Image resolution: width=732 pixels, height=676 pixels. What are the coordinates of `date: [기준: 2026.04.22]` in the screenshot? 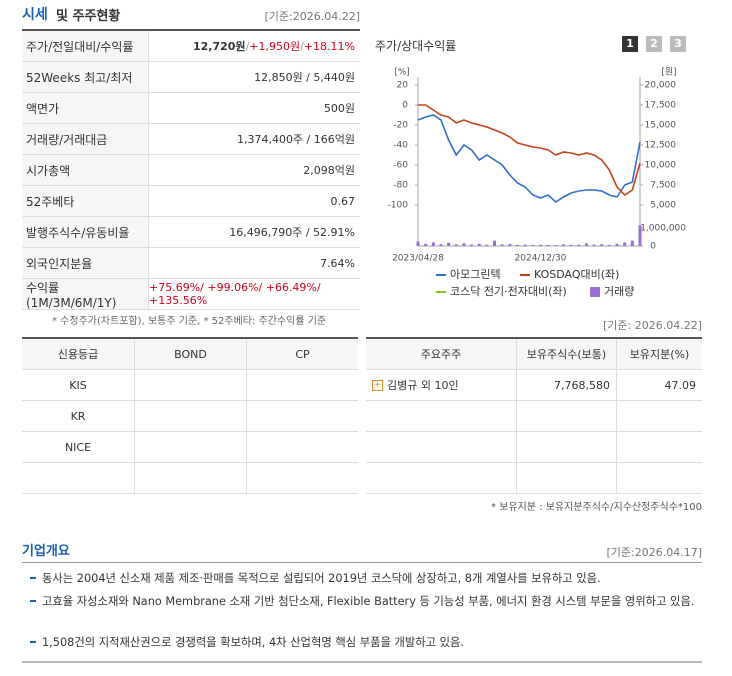 It's located at (652, 325).